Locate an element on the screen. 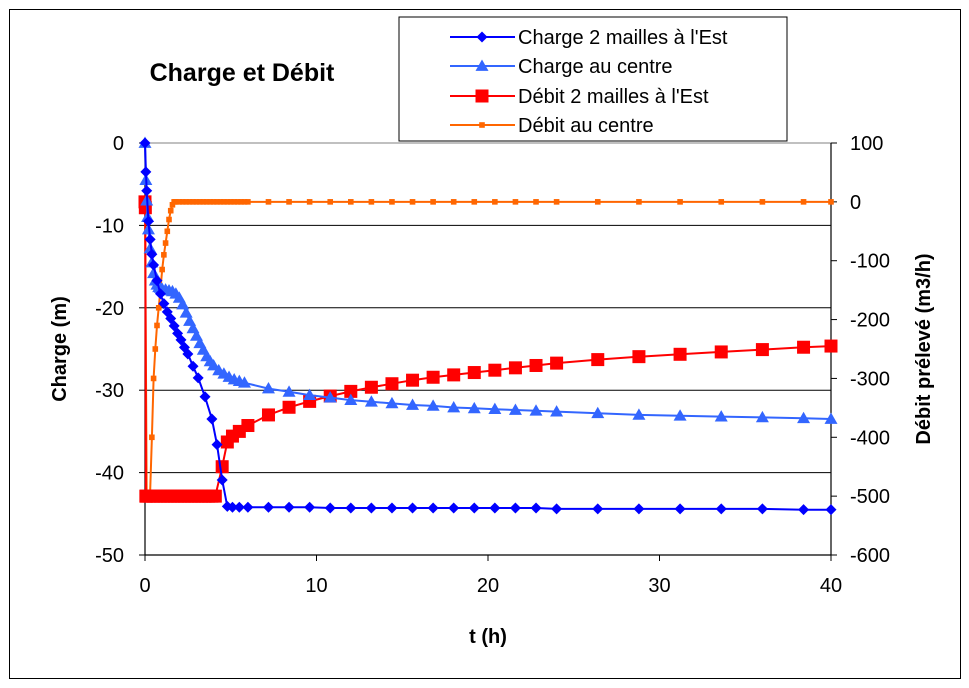 The height and width of the screenshot is (688, 969). y-axis-right-title: Débit prélevé (m3/h) is located at coordinates (924, 348).